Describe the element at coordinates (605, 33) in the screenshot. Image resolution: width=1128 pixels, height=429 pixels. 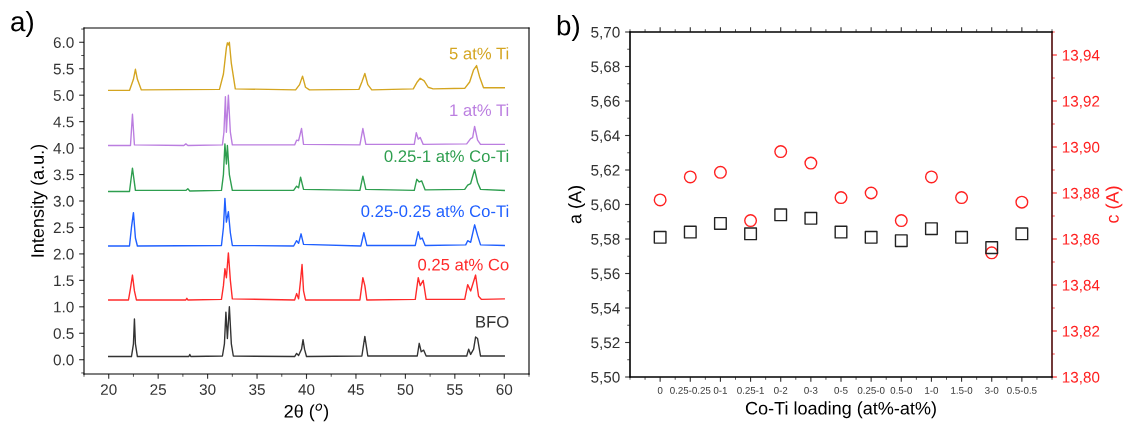
I see `y-tick-label: 5,70` at that location.